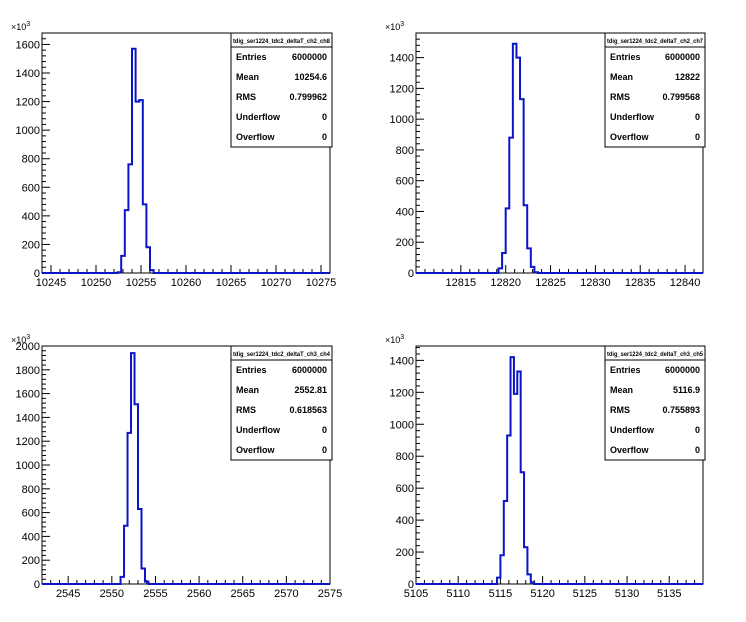 The image size is (746, 622). I want to click on x-tick-label: 10260, so click(186, 283).